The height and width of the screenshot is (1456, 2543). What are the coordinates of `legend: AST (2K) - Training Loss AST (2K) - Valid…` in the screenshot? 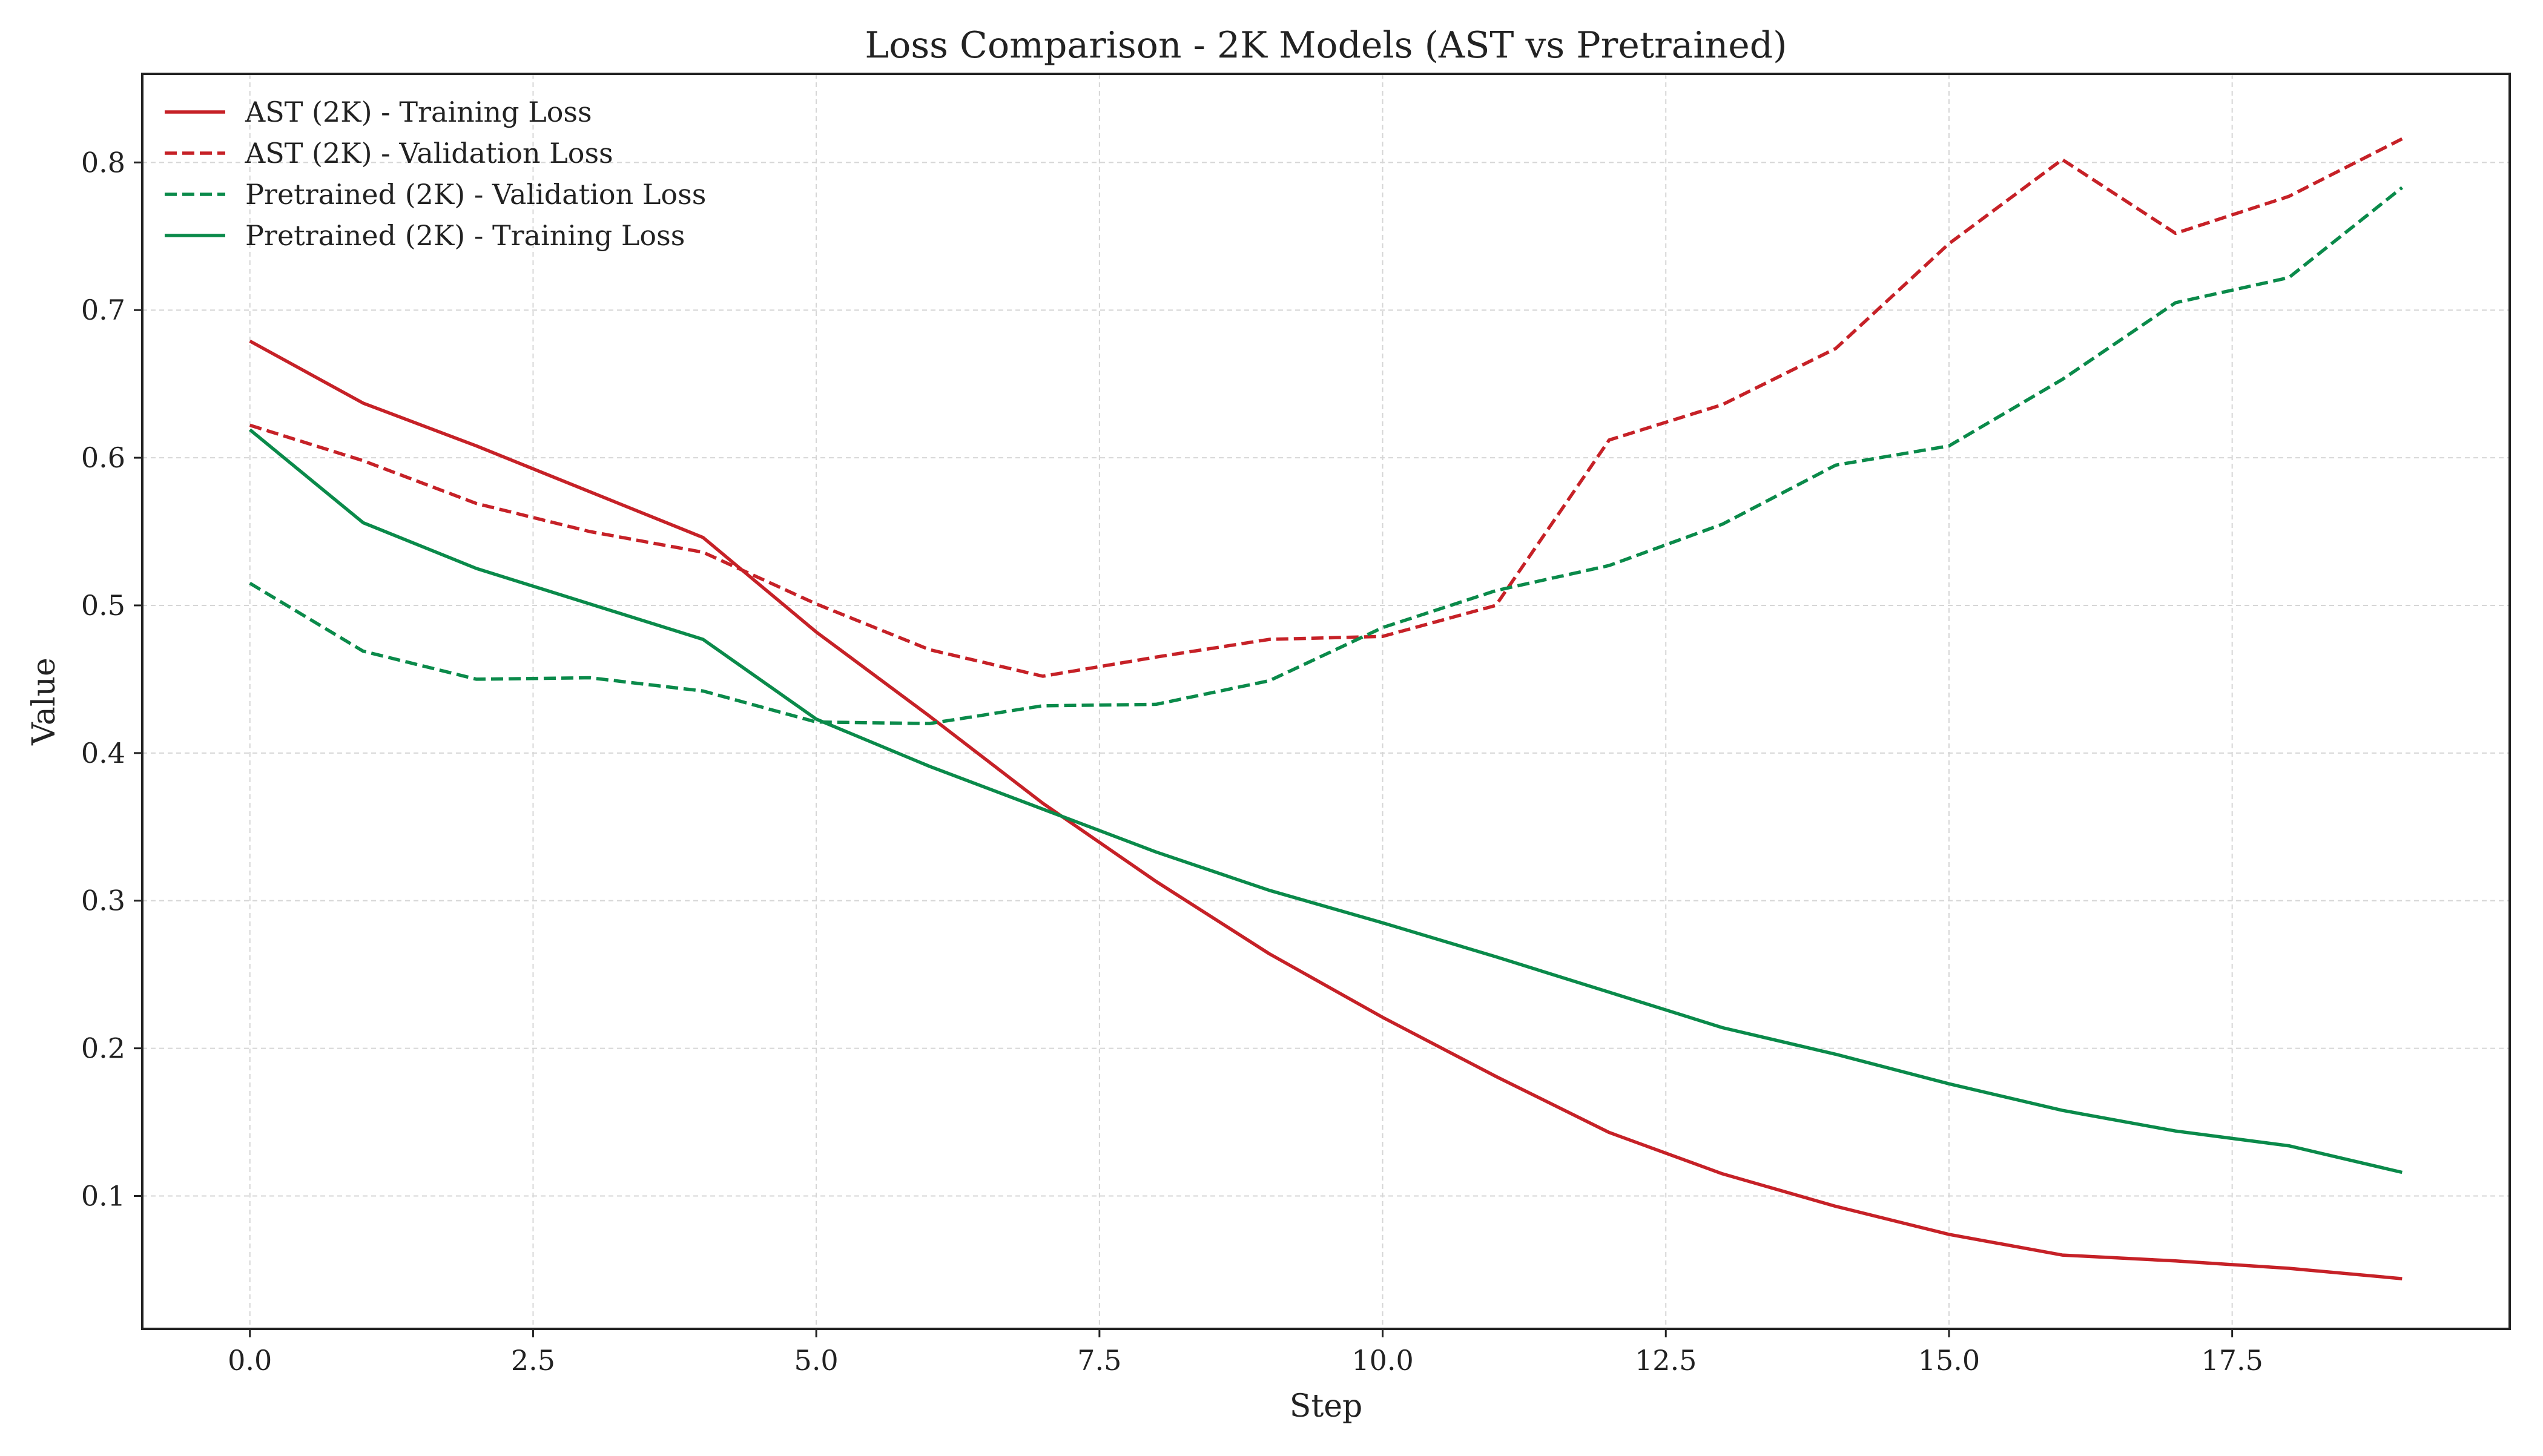 It's located at (436, 174).